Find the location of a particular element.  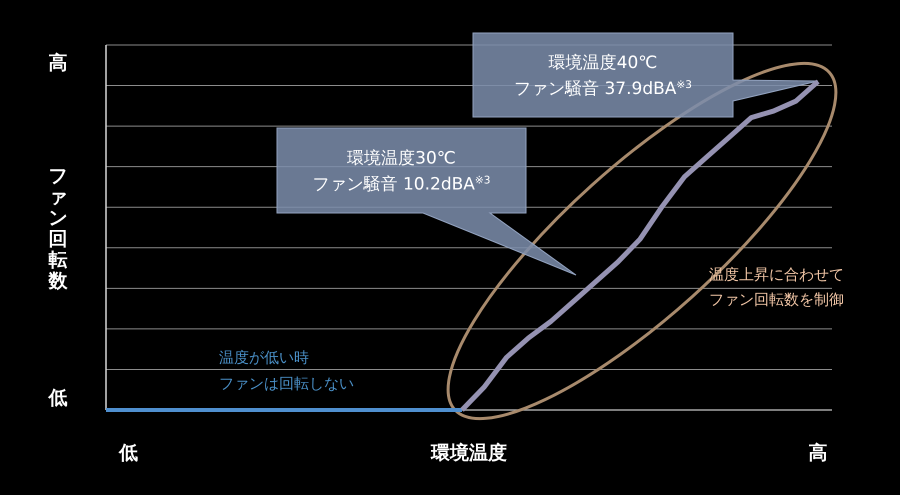

annotation: 環境温度30℃ ファン騒音 10.2dBA$^{※3}$ is located at coordinates (401, 171).